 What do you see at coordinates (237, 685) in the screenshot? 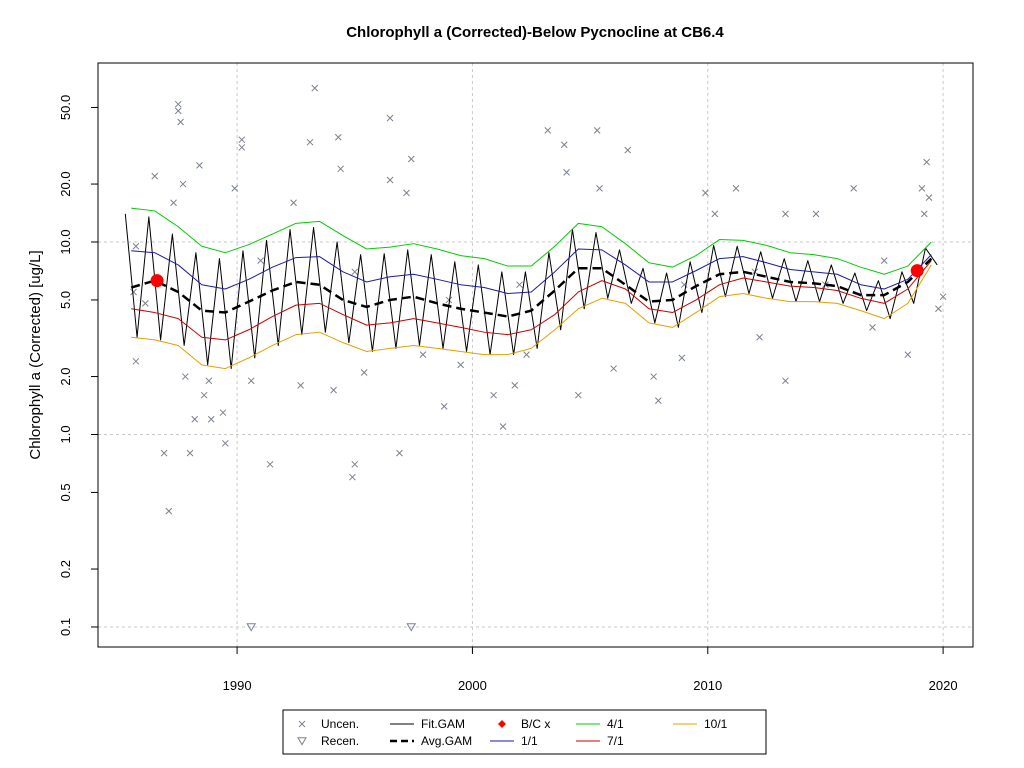
I see `x-tick-label: 1990` at bounding box center [237, 685].